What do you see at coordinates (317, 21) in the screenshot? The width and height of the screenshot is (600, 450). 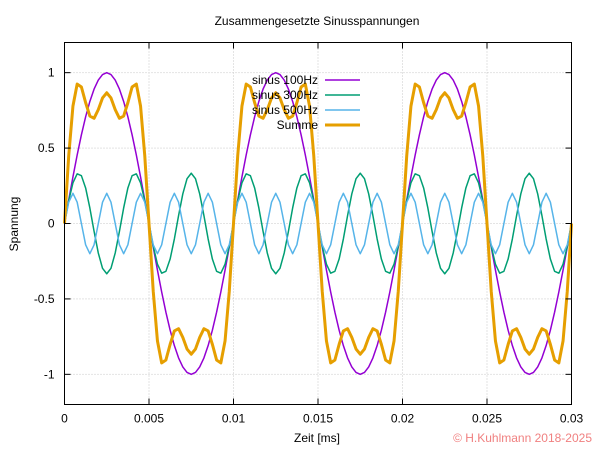 I see `chart-title: Zusammengesetzte Sinusspannungen` at bounding box center [317, 21].